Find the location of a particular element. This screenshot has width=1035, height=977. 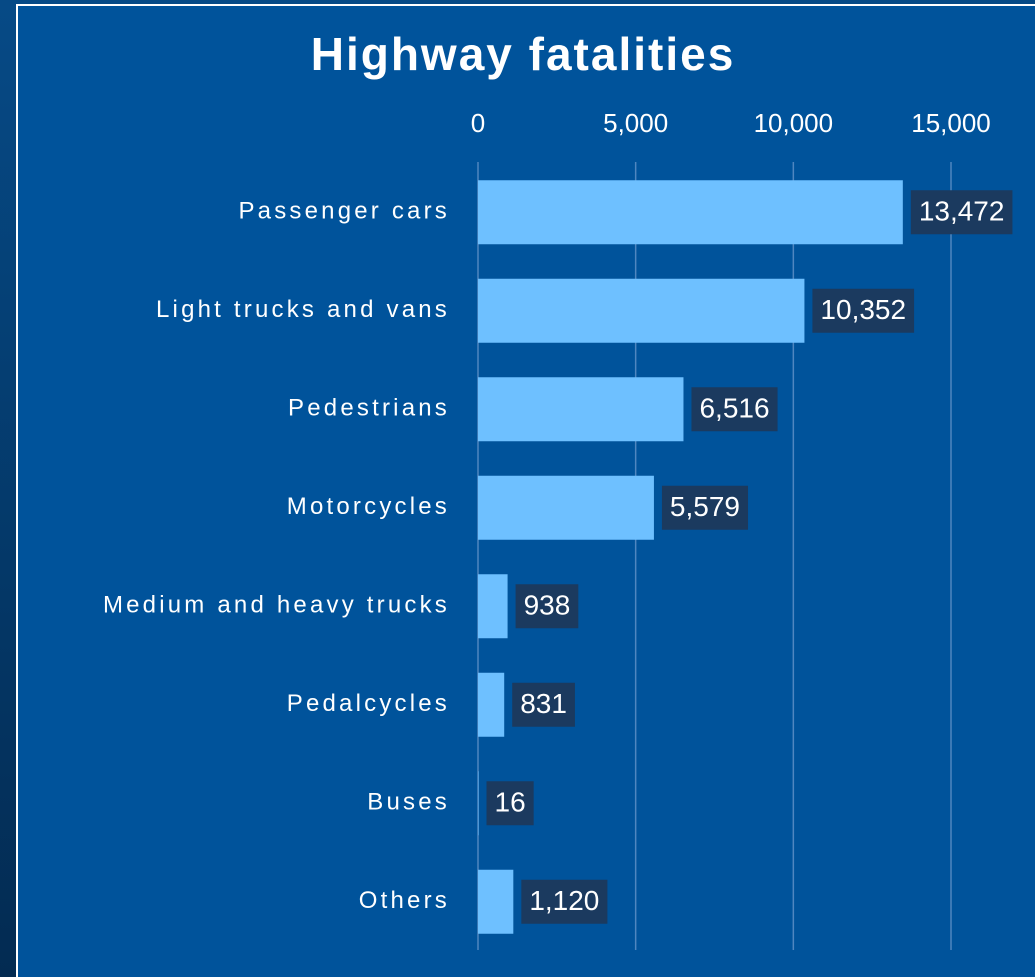

y-tick-label: Motorcycles is located at coordinates (368, 506).